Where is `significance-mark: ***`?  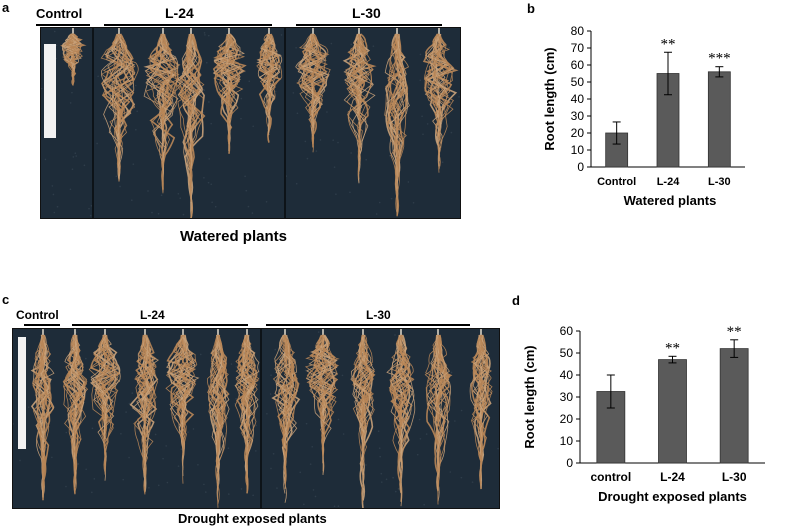
significance-mark: *** is located at coordinates (719, 59).